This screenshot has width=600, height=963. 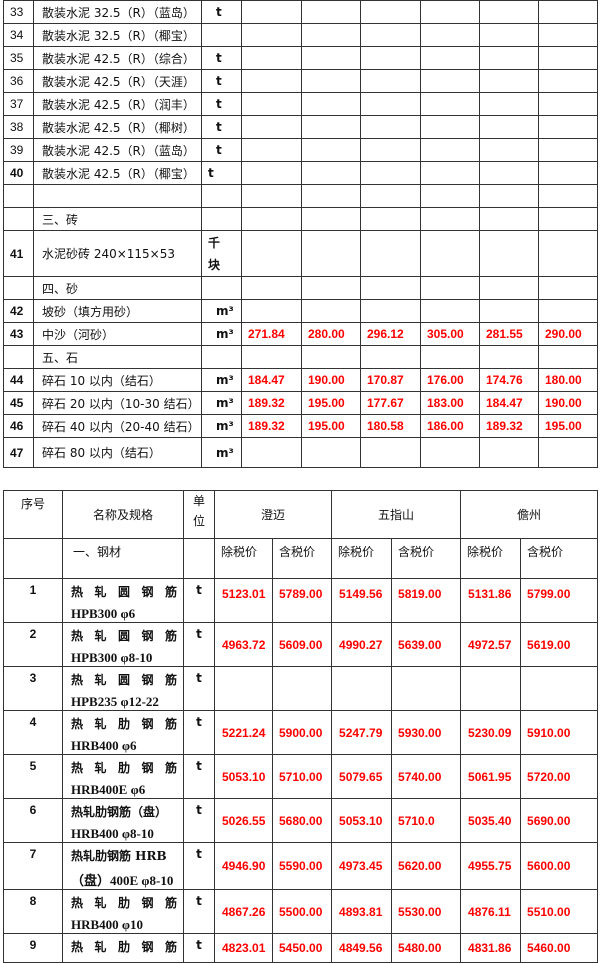 I want to click on price-cell: 5799.00, so click(x=559, y=600).